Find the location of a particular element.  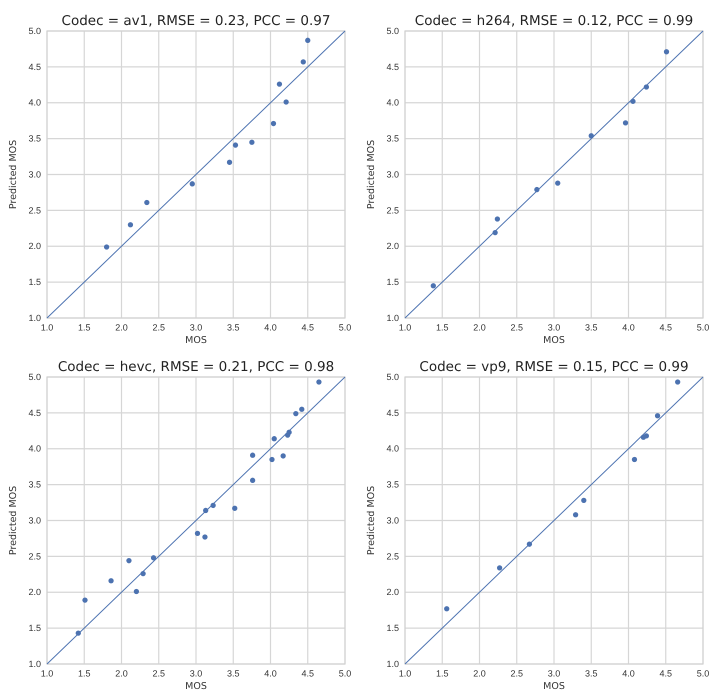

x-axis-title: MOS is located at coordinates (554, 686).